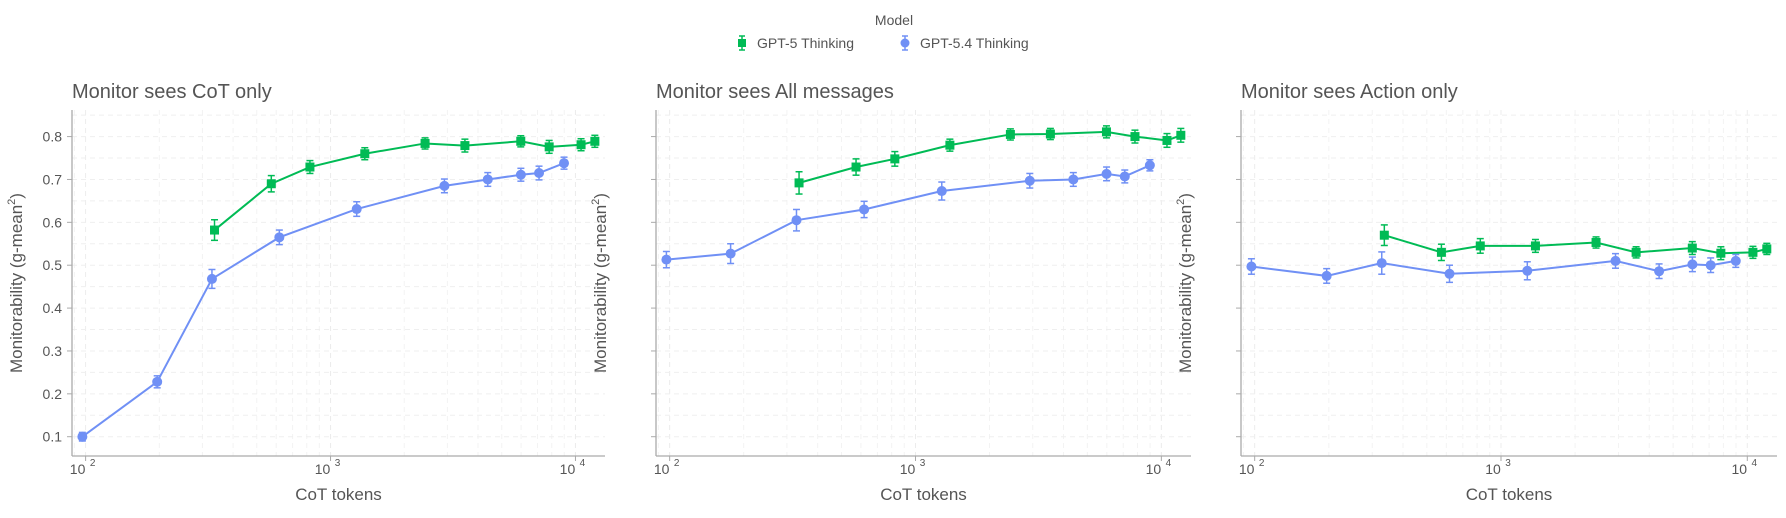 Image resolution: width=1786 pixels, height=518 pixels. Describe the element at coordinates (974, 43) in the screenshot. I see `legend-label: GPT-5.4 Thinking` at that location.